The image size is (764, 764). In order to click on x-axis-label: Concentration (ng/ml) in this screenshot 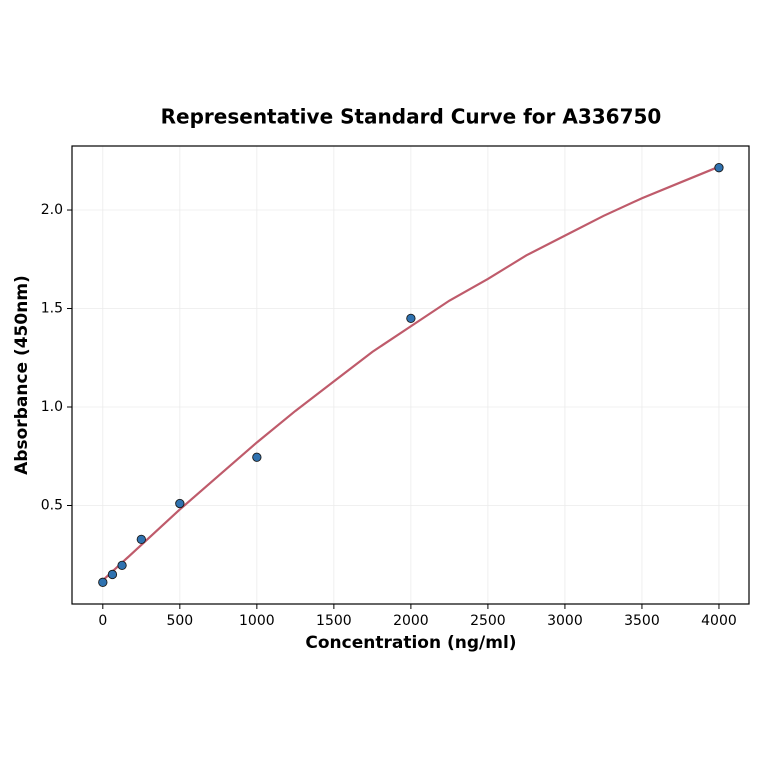, I will do `click(410, 643)`.